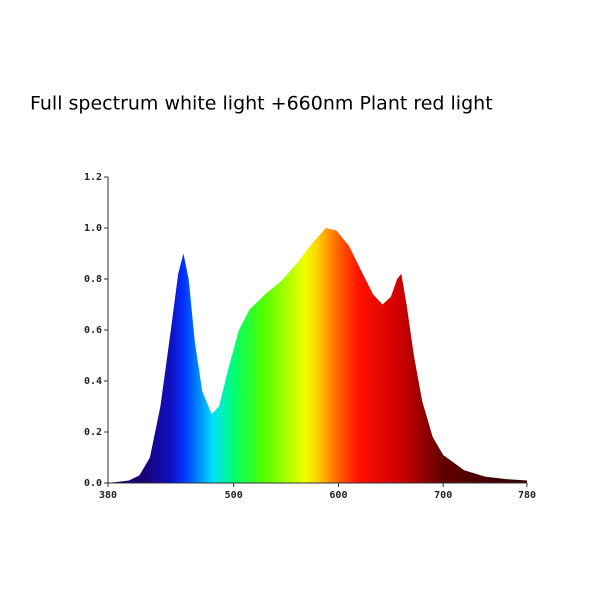  I want to click on x-tick-label: 600, so click(338, 495).